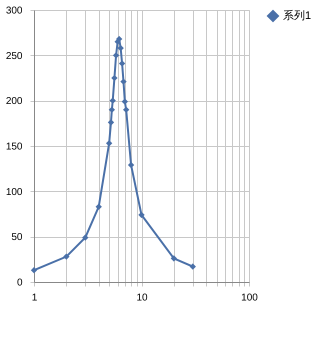 The image size is (320, 343). Describe the element at coordinates (249, 298) in the screenshot. I see `x-tick-label: 100` at that location.